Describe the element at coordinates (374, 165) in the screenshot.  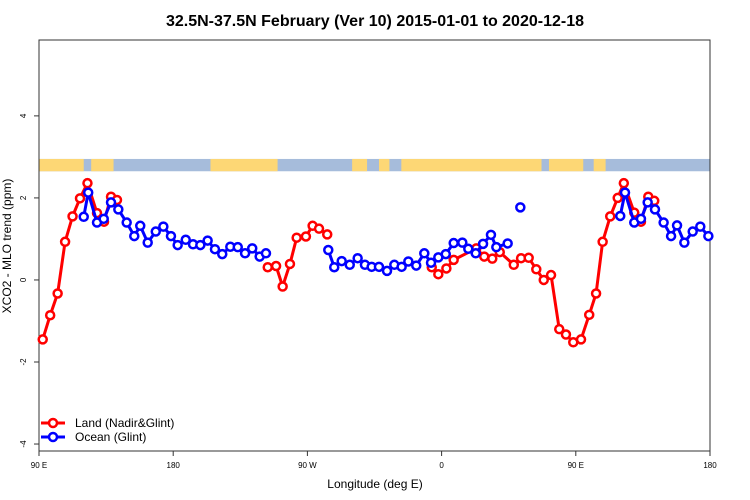
I see `ocean-band` at that location.